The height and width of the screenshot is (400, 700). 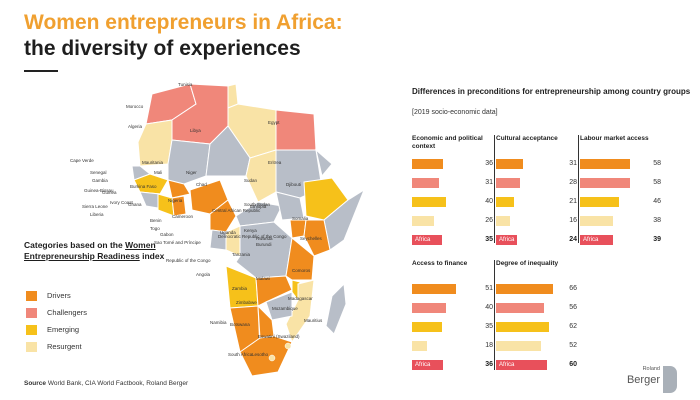 What do you see at coordinates (97, 214) in the screenshot?
I see `map-label-liberia: Liberia` at bounding box center [97, 214].